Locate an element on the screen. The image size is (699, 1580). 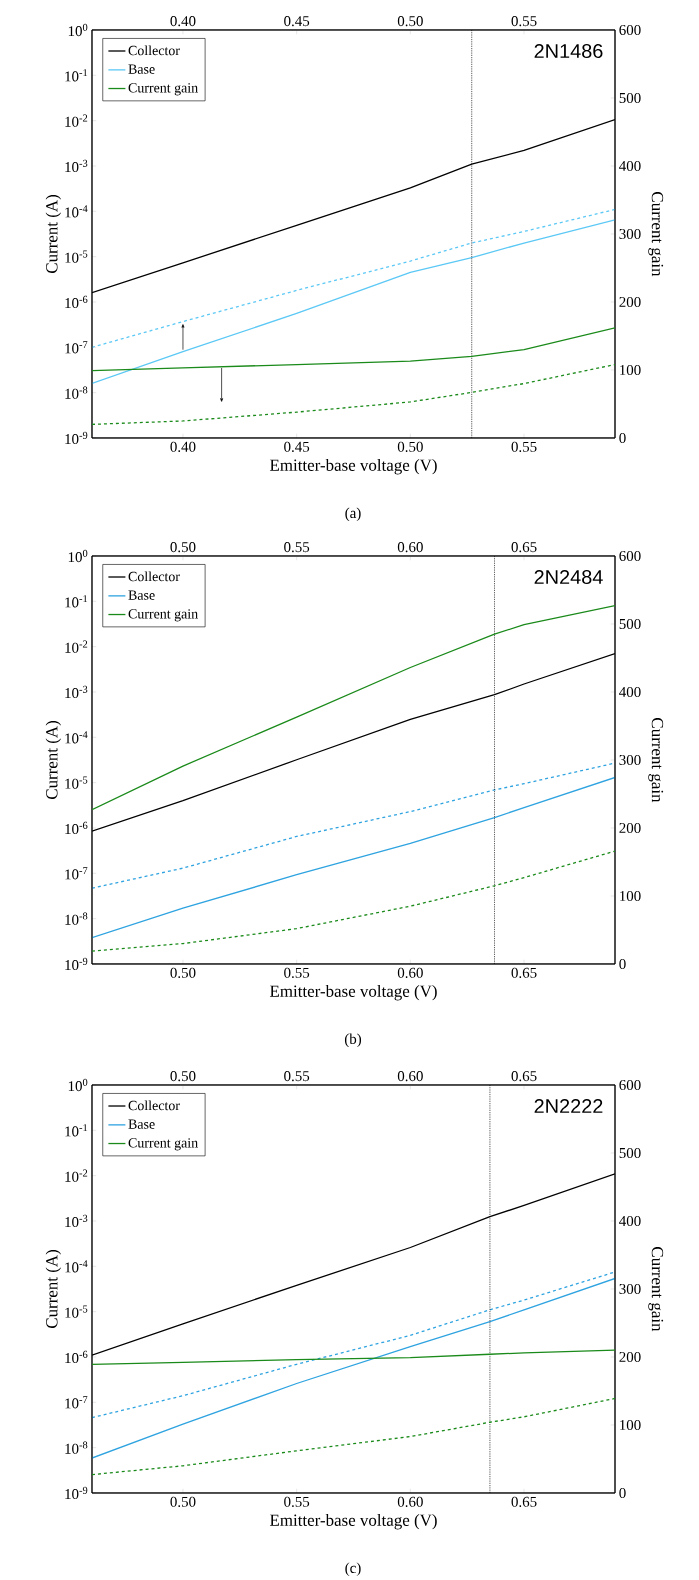
text: (b) is located at coordinates (353, 1040).